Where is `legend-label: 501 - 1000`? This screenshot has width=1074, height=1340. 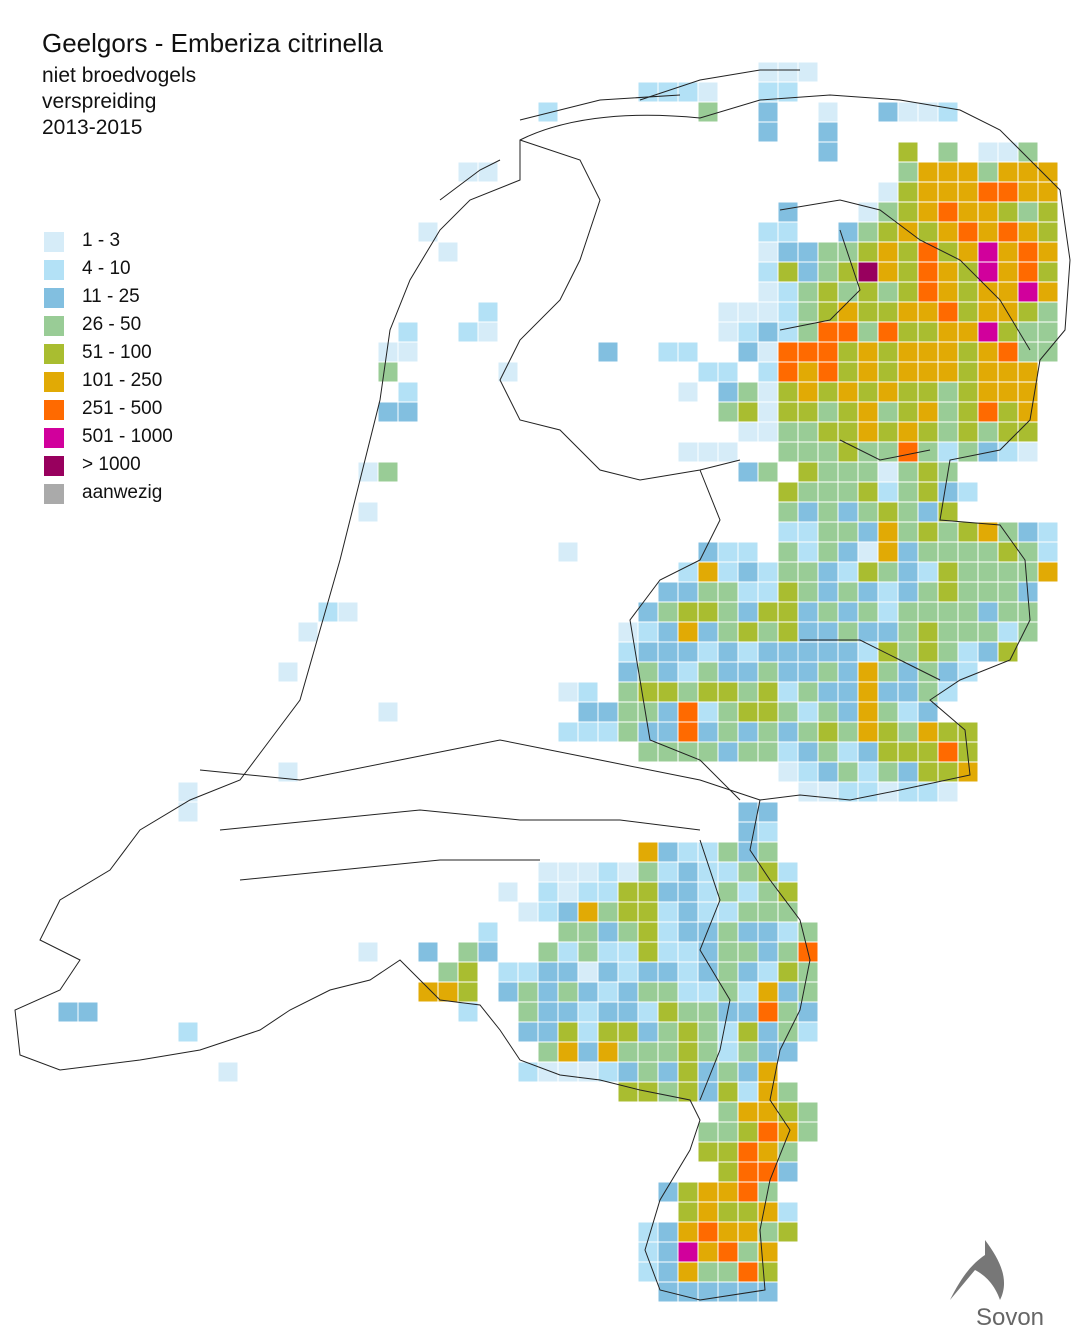 legend-label: 501 - 1000 is located at coordinates (127, 436).